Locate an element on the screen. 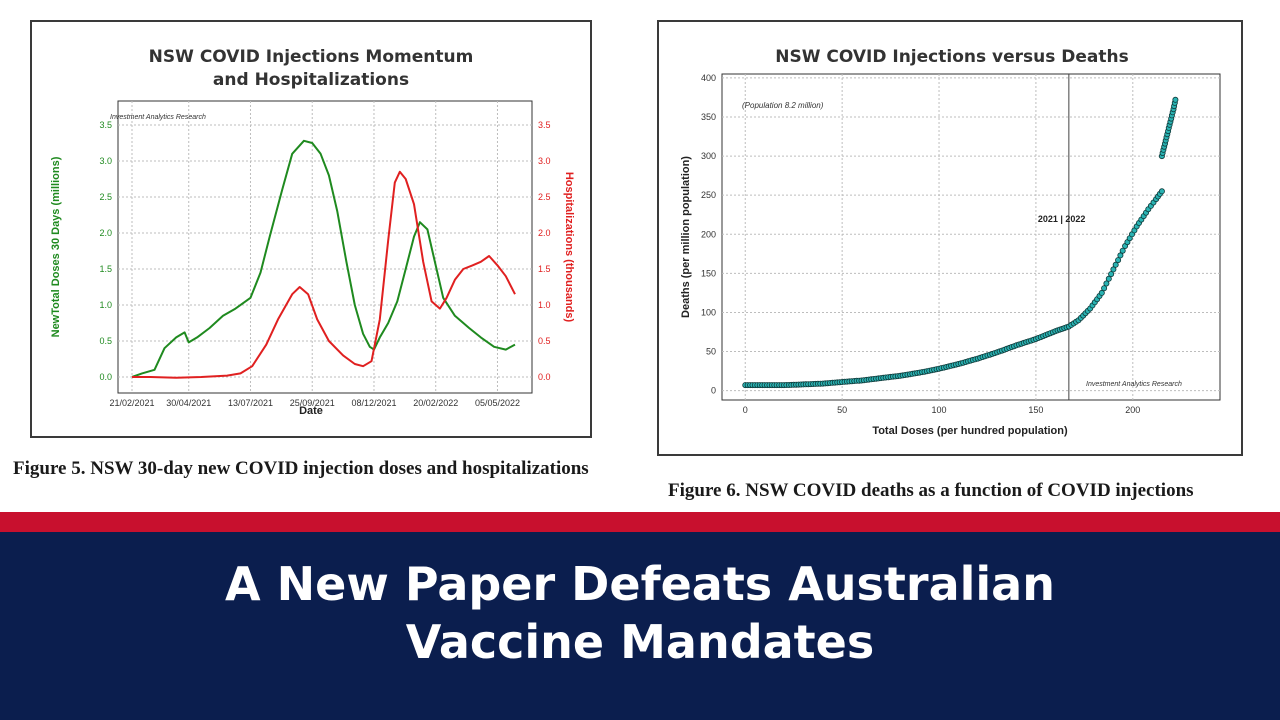 The width and height of the screenshot is (1280, 720). figure6-title: NSW COVID Injections versus Deaths is located at coordinates (951, 57).